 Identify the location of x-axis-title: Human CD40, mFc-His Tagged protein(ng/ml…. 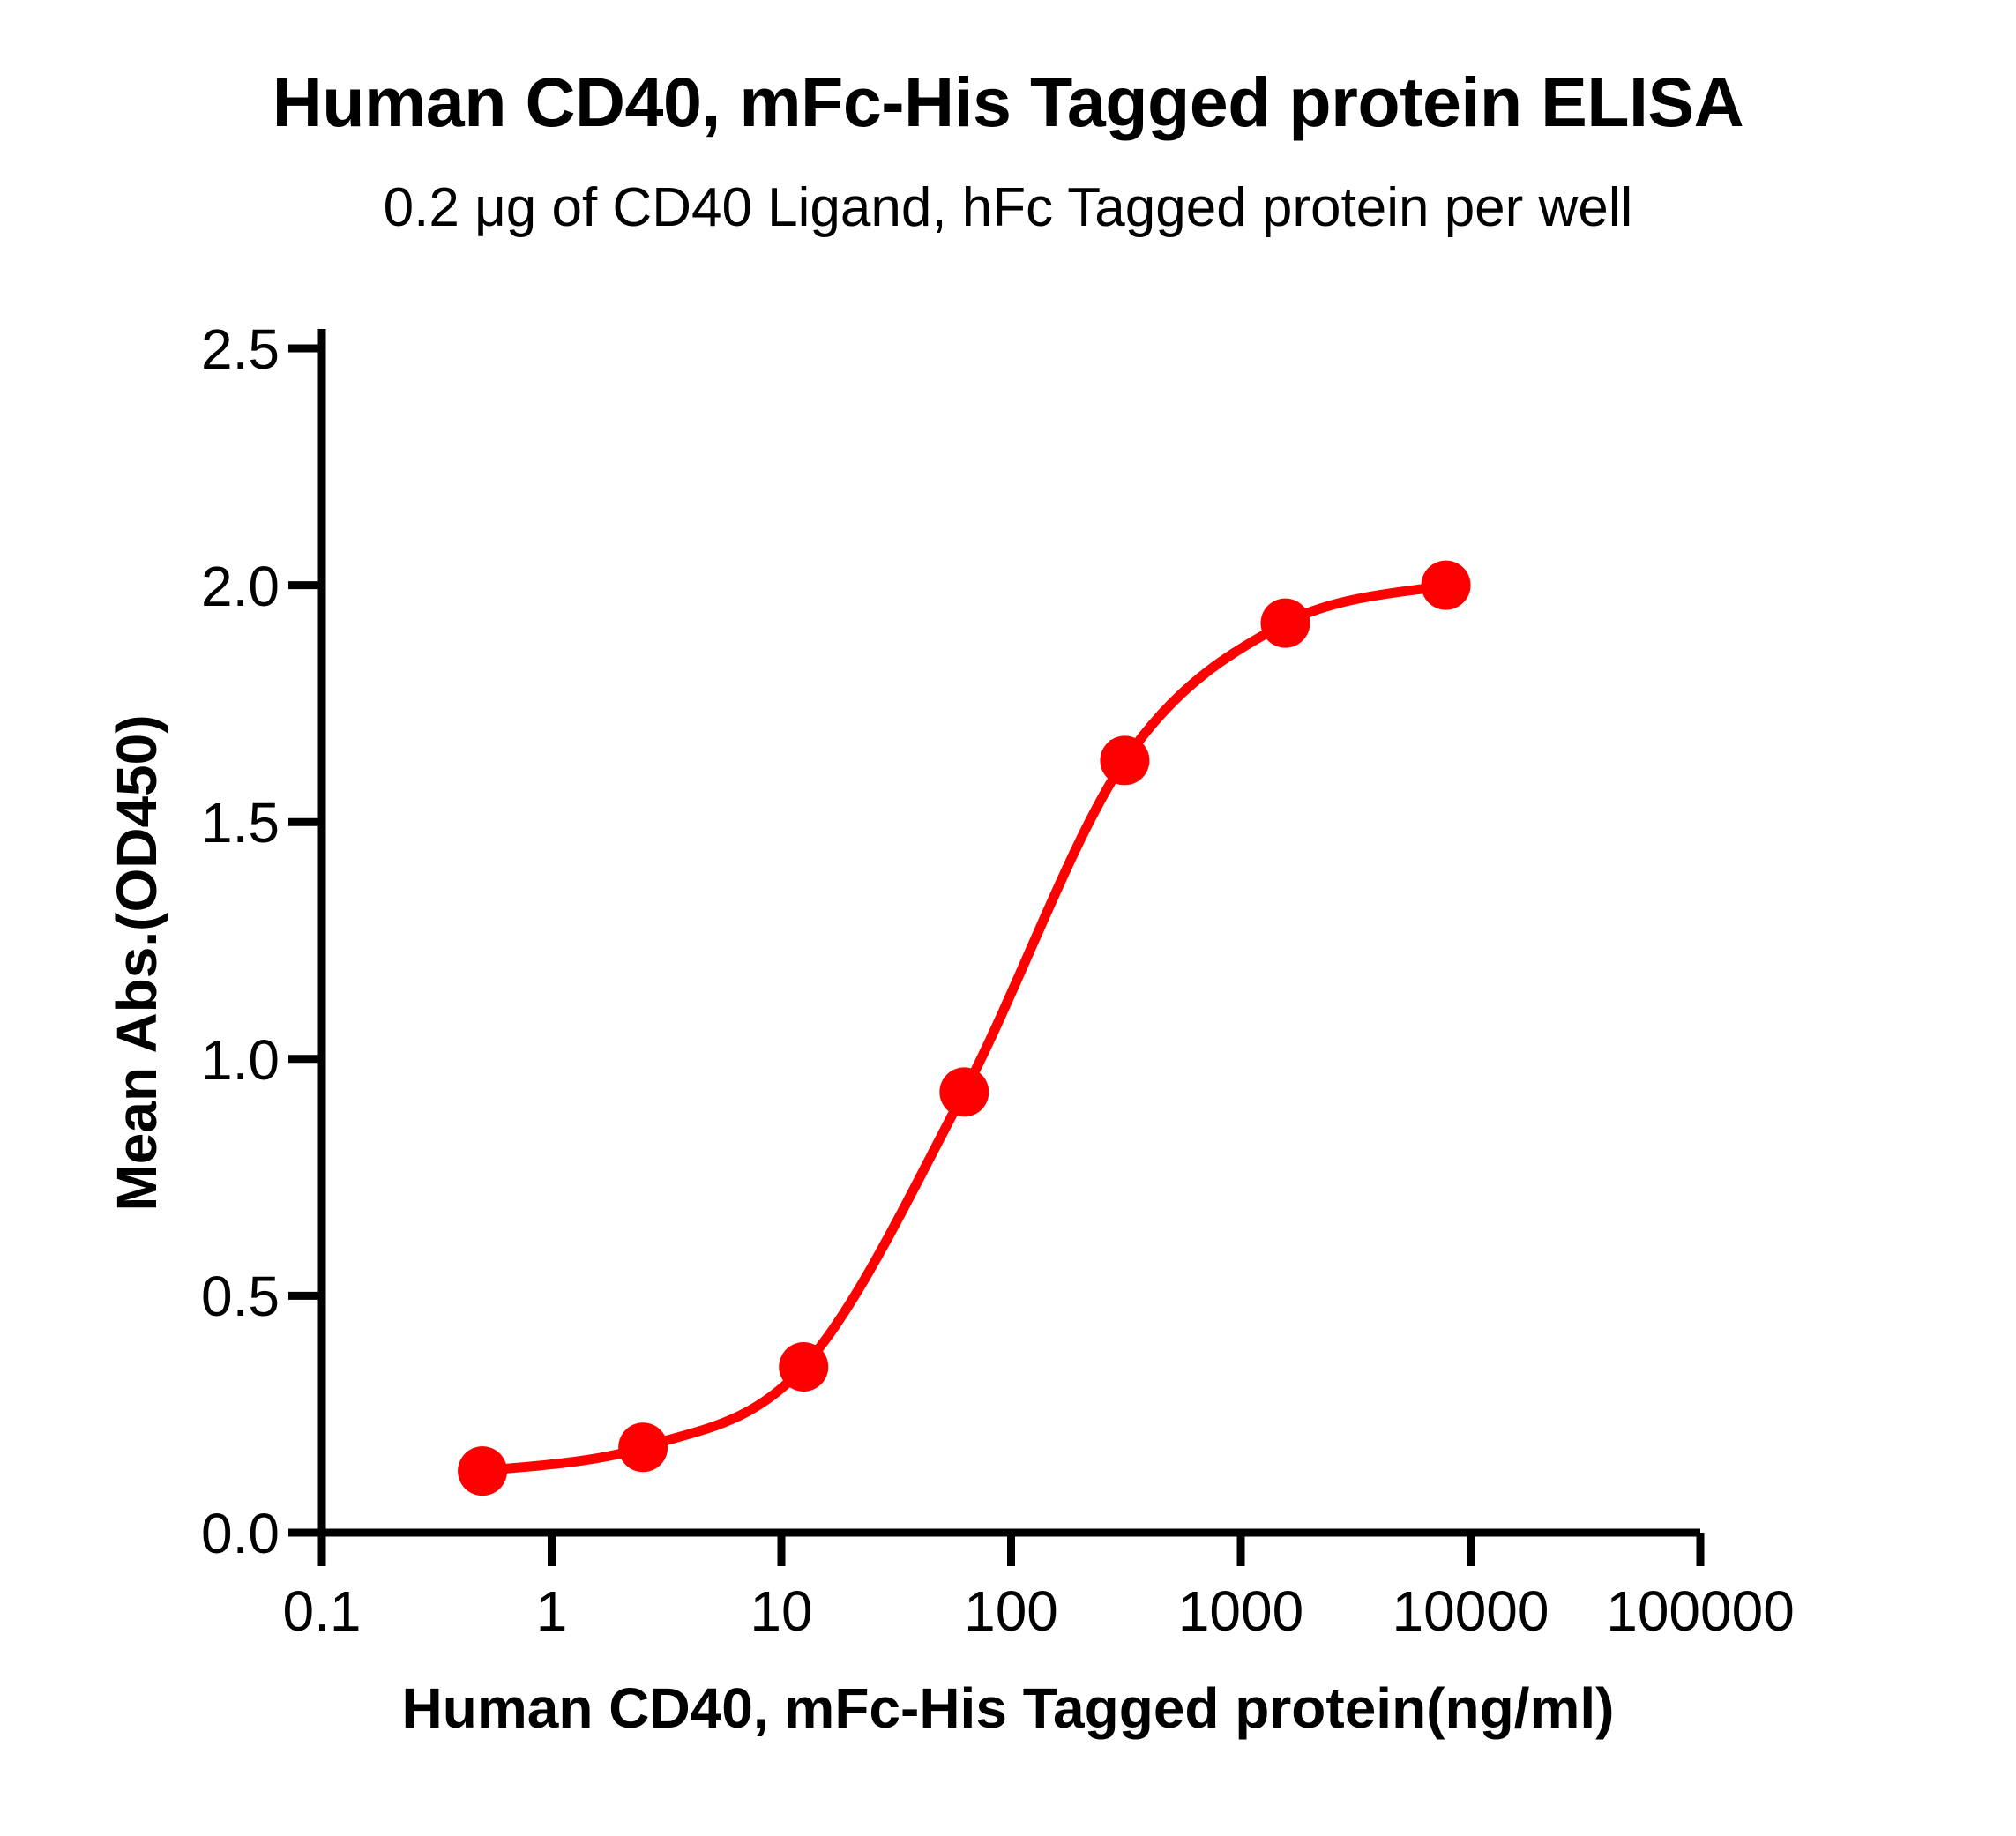
(1008, 1708).